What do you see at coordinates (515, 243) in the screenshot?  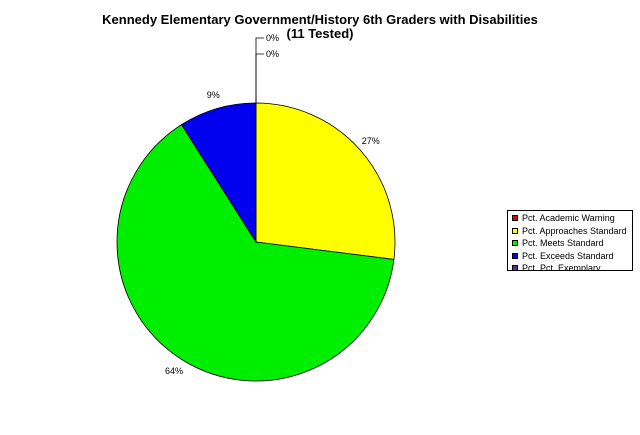 I see `legend-swatch-meets-standard` at bounding box center [515, 243].